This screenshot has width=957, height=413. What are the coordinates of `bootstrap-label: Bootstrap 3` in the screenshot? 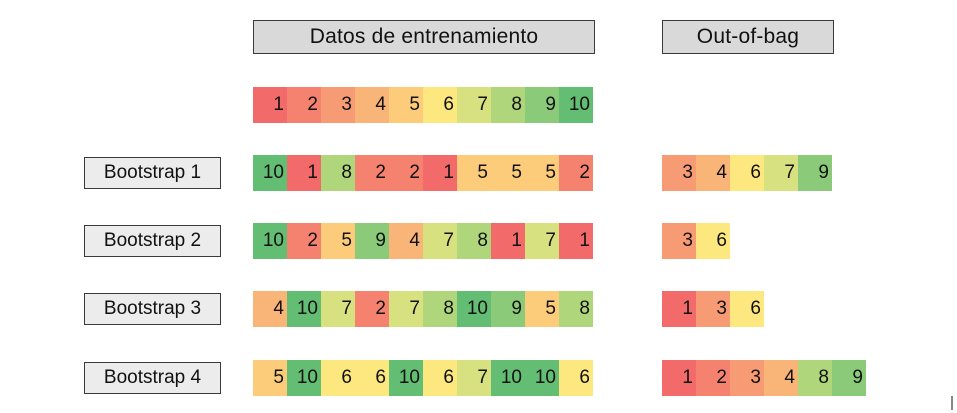 It's located at (152, 309).